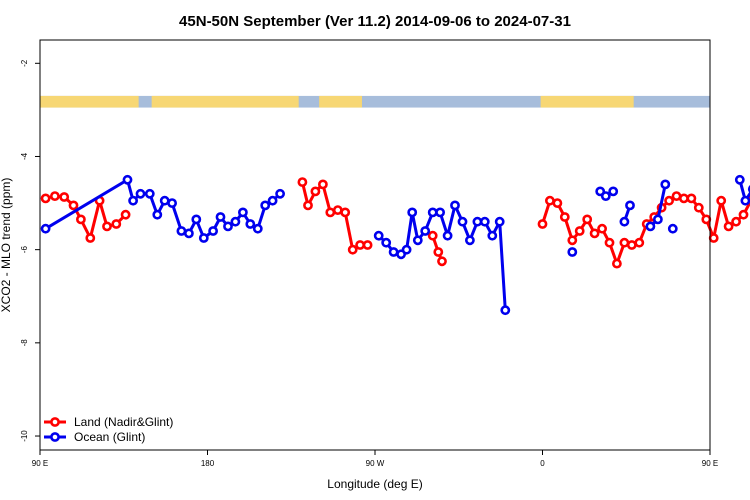  I want to click on y-tick-label: -6, so click(24, 250).